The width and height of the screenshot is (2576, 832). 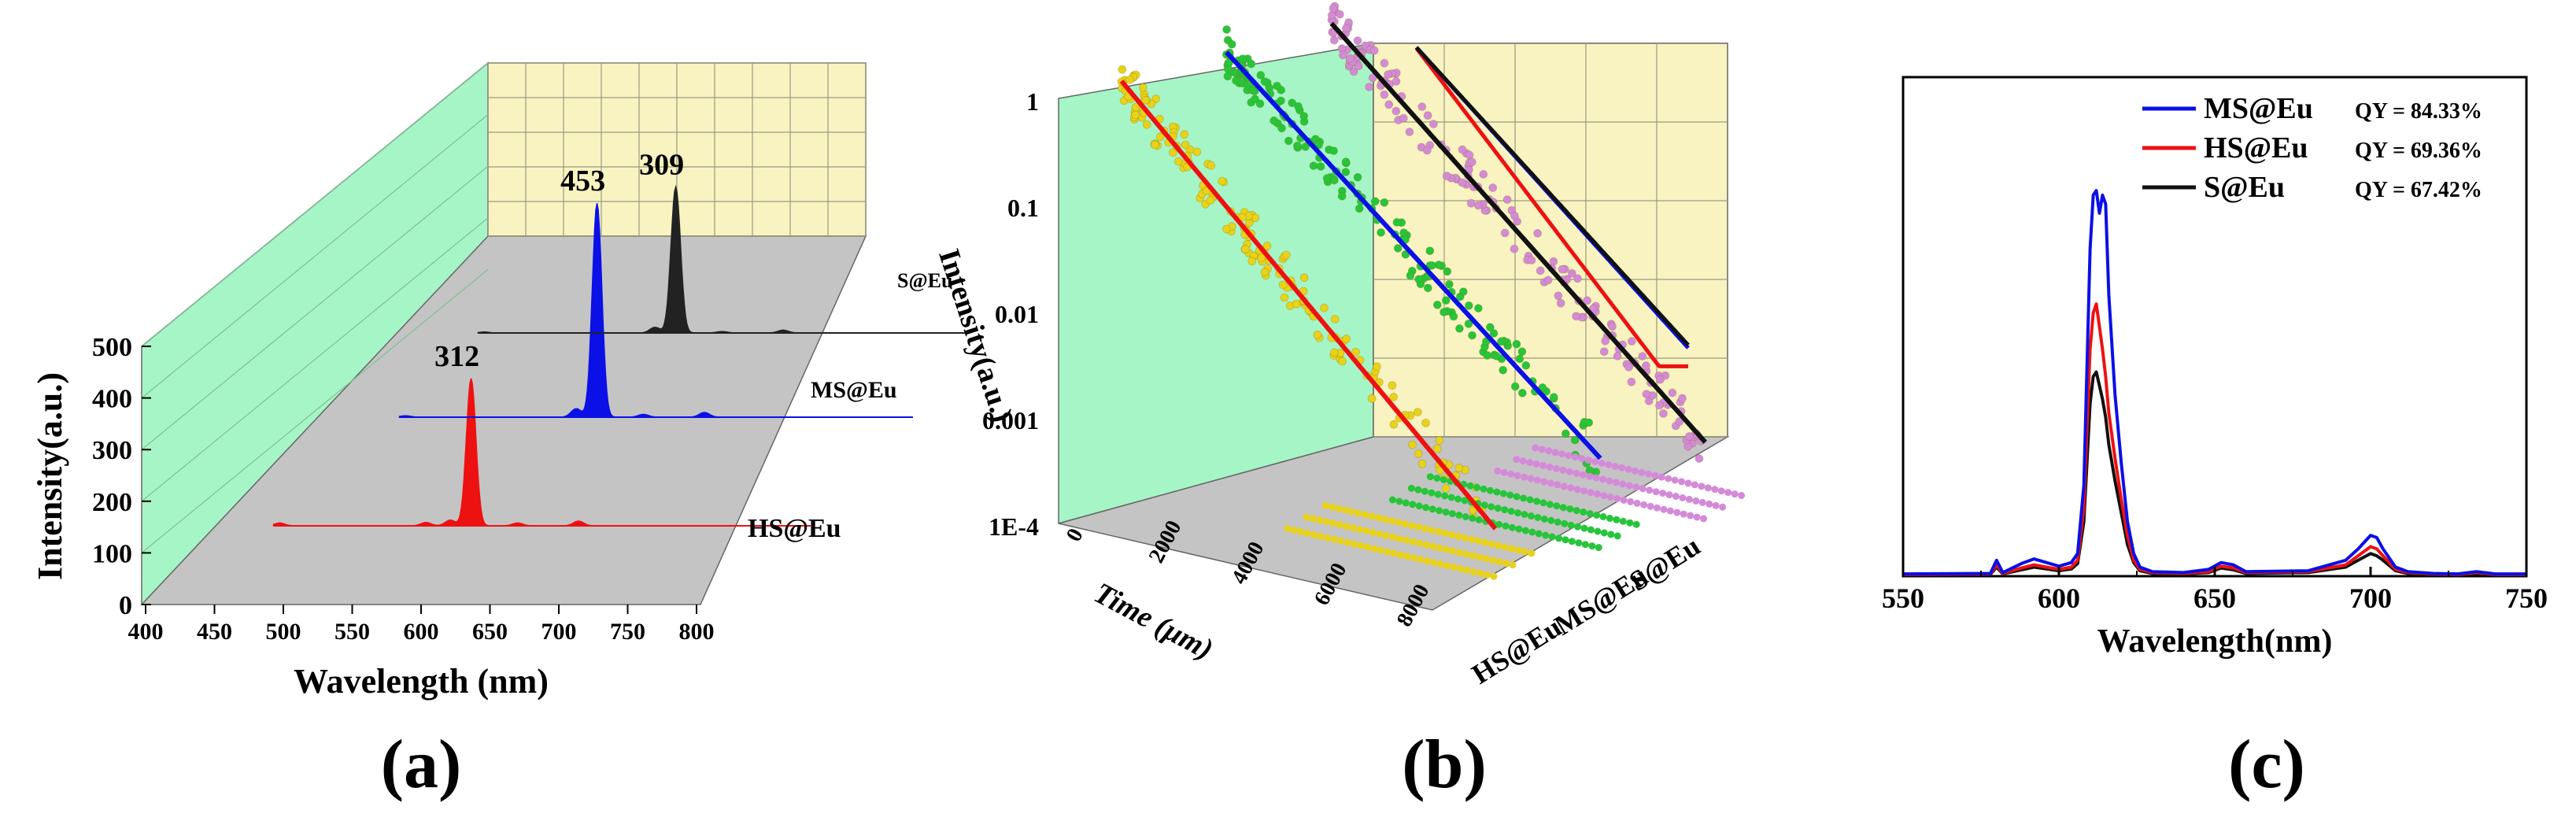 I want to click on panel-b-x-axis-title: Time (μm), so click(x=1153, y=621).